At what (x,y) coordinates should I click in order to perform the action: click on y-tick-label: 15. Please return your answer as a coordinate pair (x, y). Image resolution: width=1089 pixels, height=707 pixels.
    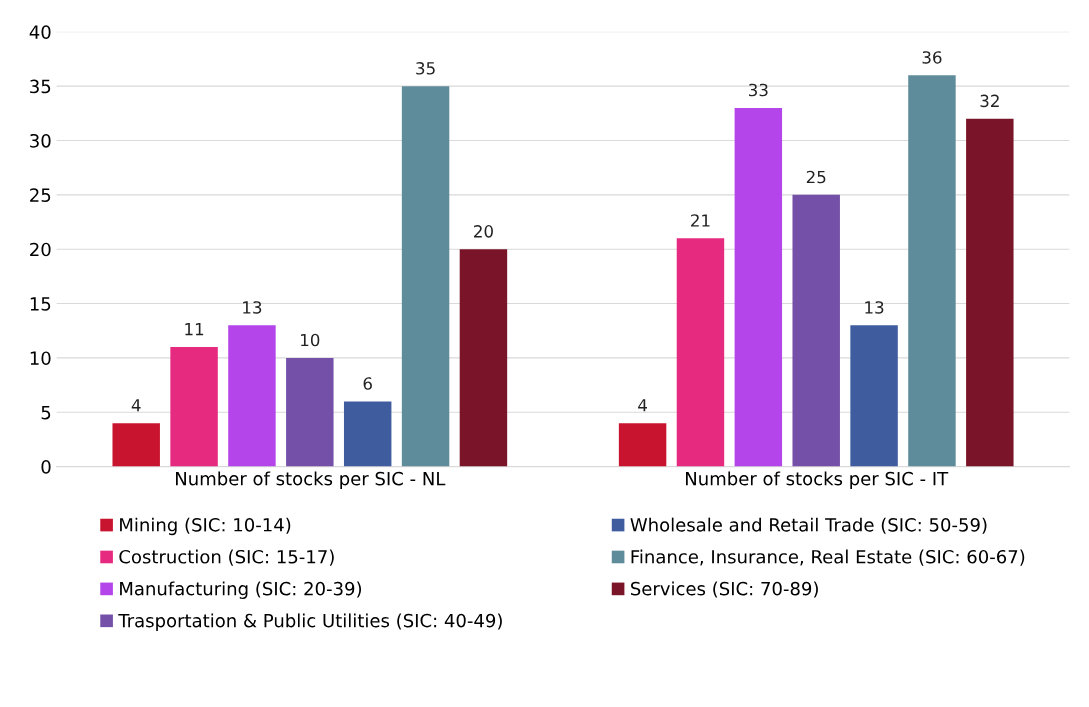
    Looking at the image, I should click on (40, 304).